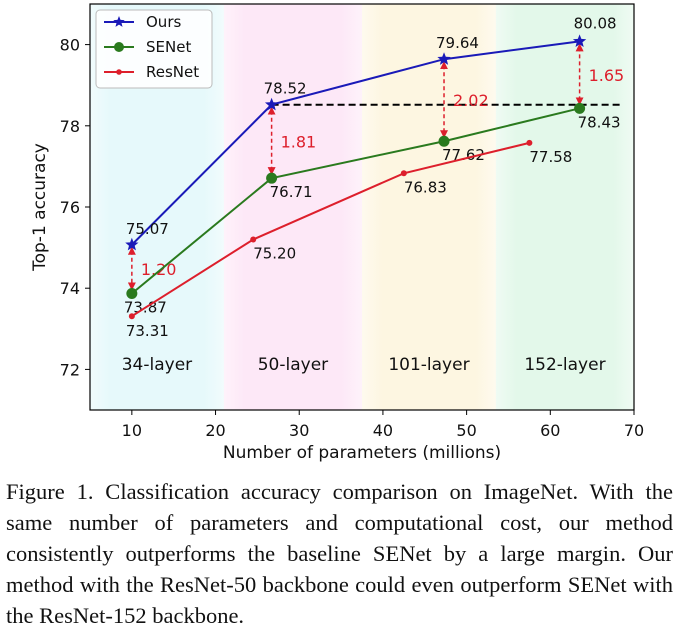  Describe the element at coordinates (634, 430) in the screenshot. I see `x-tick-label: 70` at that location.